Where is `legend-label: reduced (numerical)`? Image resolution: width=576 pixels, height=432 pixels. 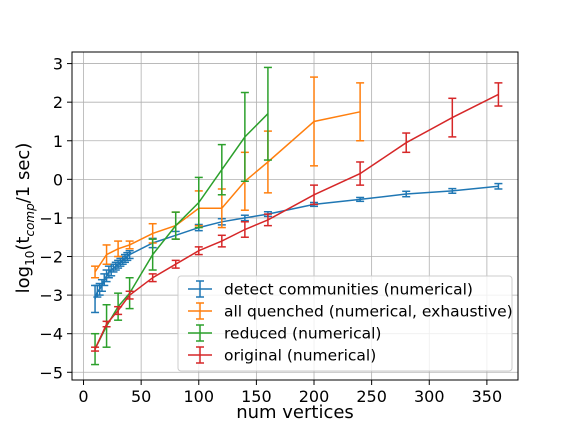
legend-label: reduced (numerical) is located at coordinates (302, 334).